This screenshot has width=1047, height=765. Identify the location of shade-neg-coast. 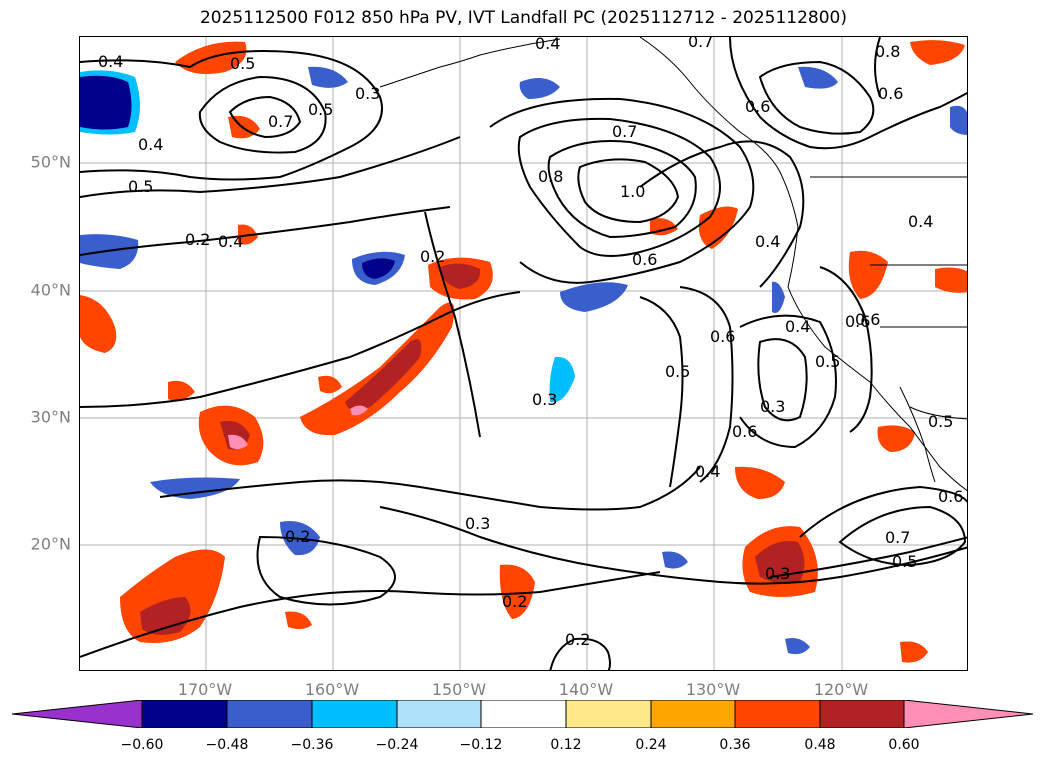
(778, 297).